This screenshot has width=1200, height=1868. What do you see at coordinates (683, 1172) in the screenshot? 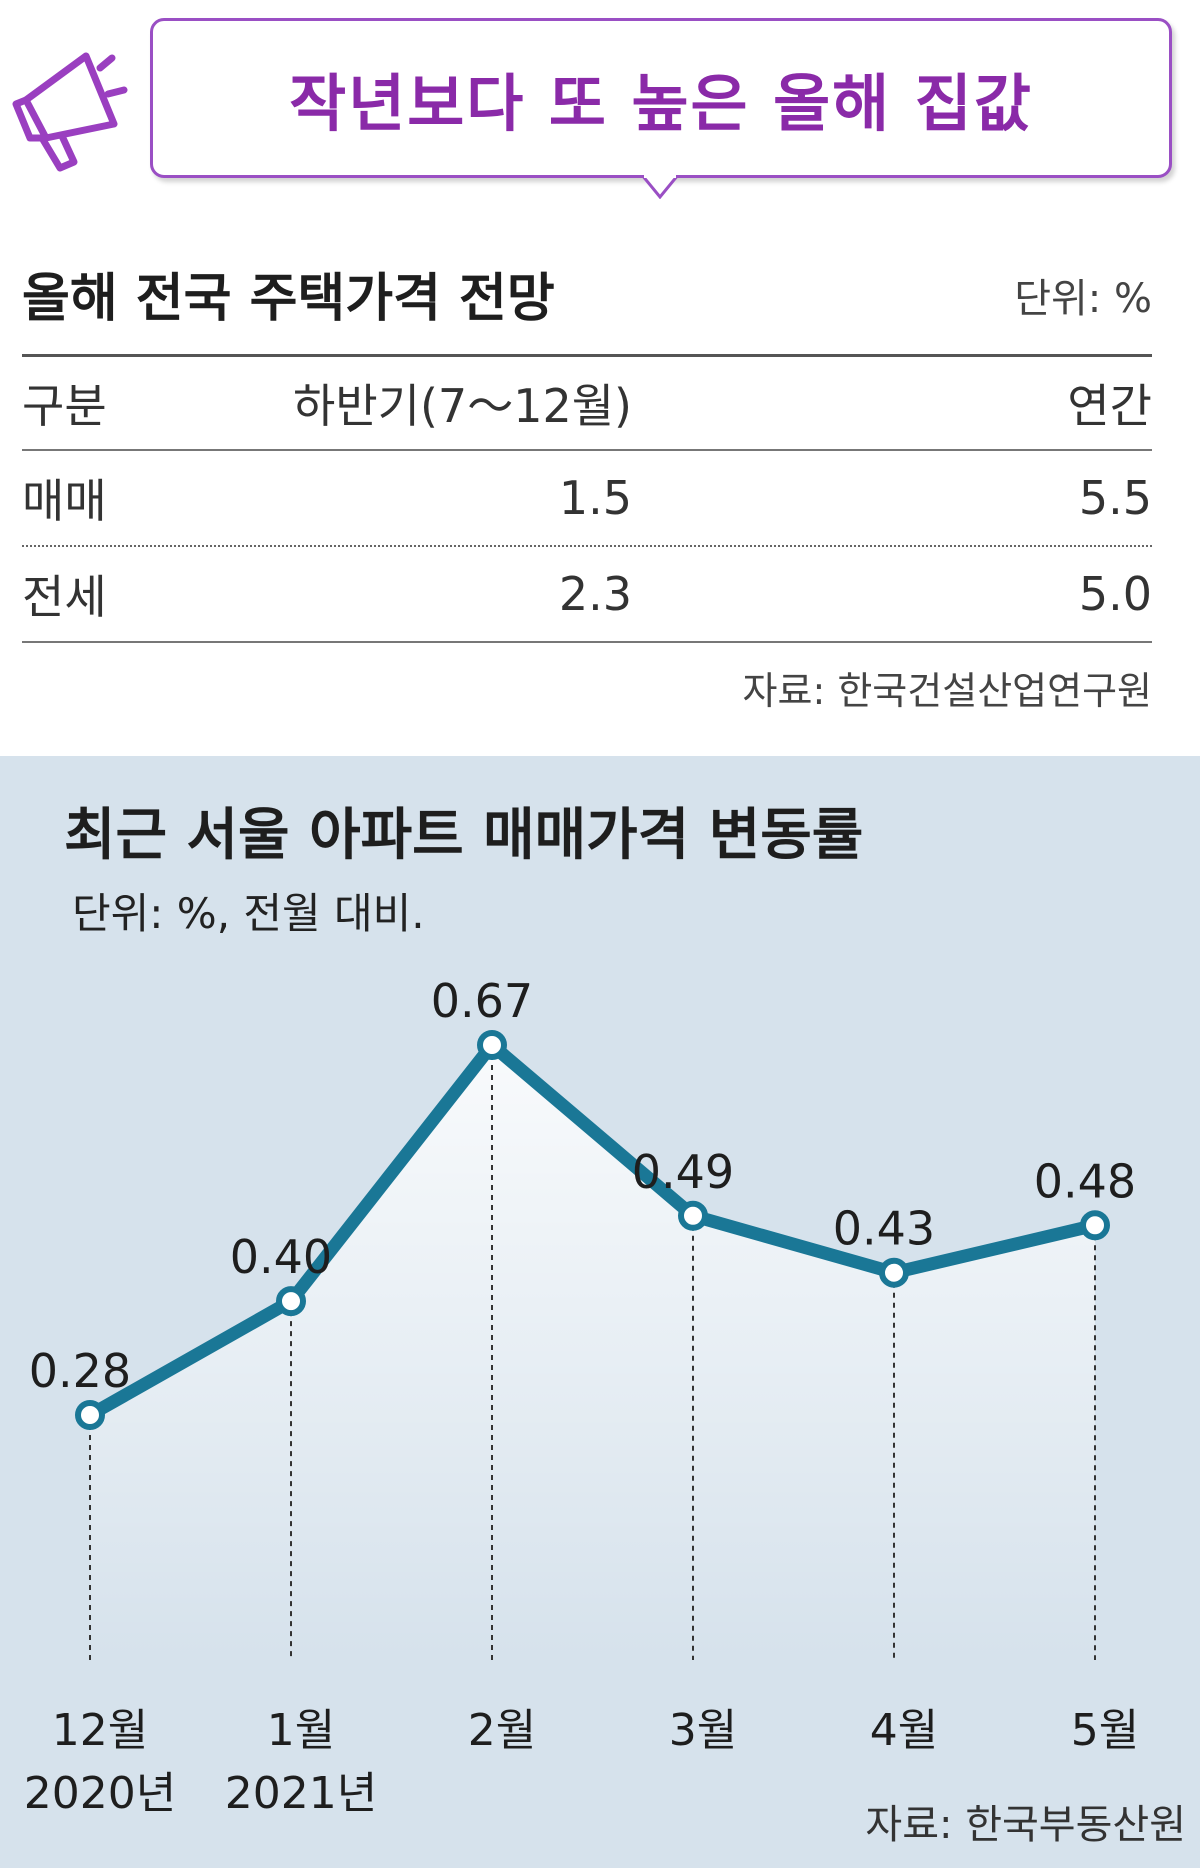
I see `data-label: 0.49` at bounding box center [683, 1172].